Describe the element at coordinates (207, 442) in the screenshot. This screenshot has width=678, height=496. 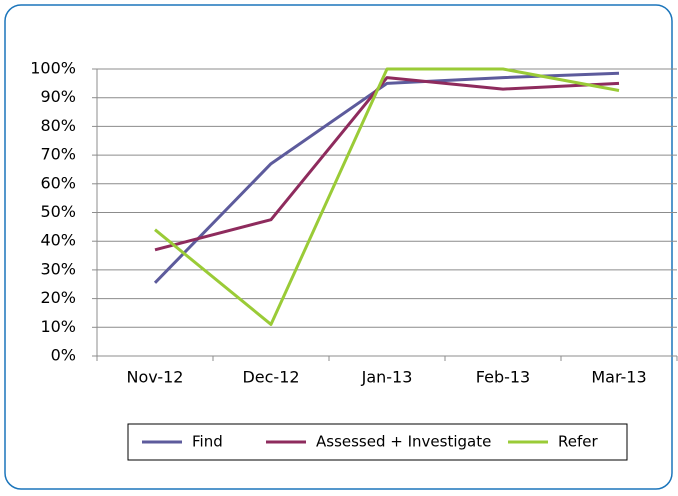
I see `legend-label: Find` at that location.